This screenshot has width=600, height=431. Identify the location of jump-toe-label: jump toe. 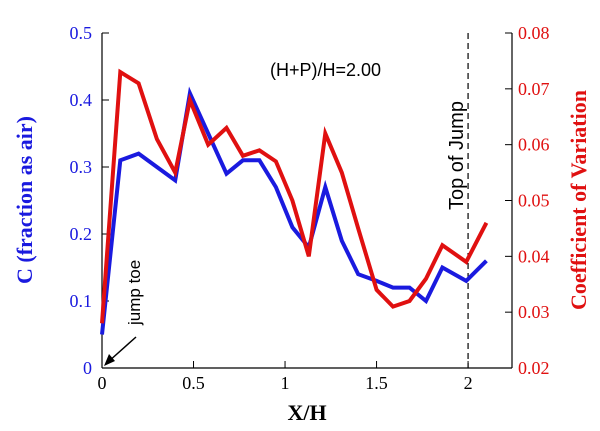
(134, 293).